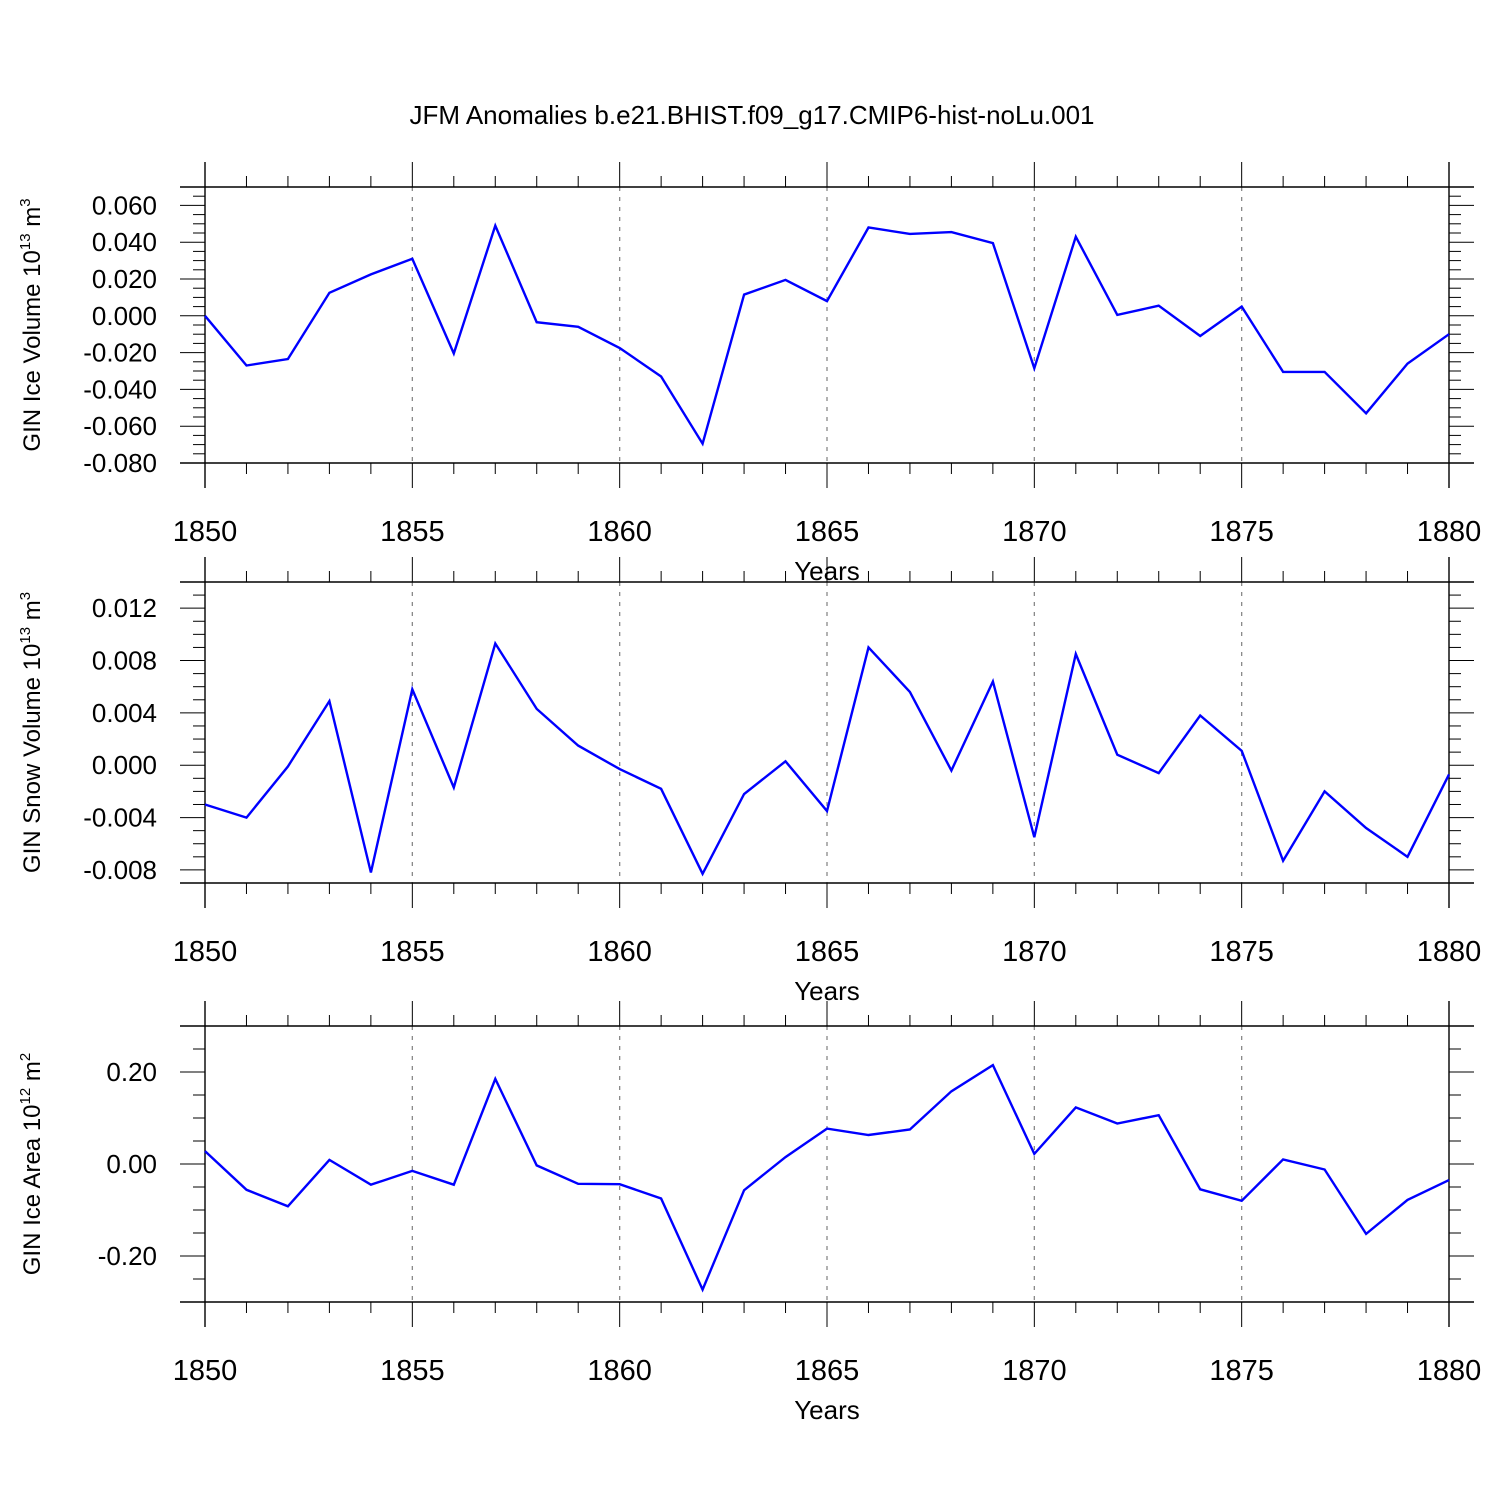 This screenshot has height=1500, width=1500. I want to click on y-tick-label: 0.020, so click(124, 279).